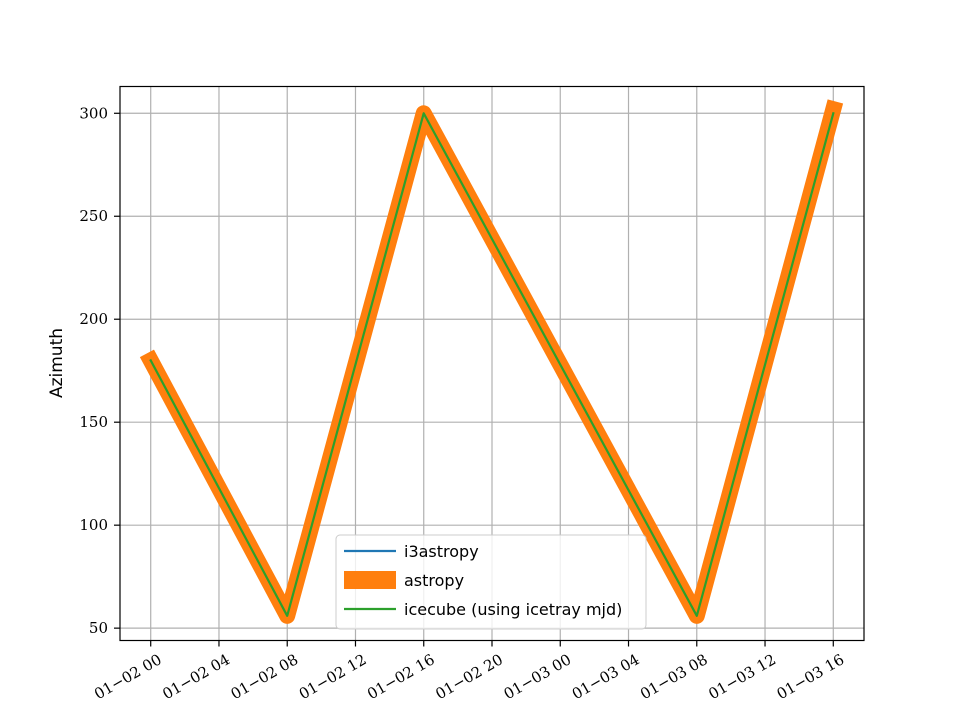 This screenshot has width=960, height=720. I want to click on x-tick-label: 01−03 12, so click(742, 676).